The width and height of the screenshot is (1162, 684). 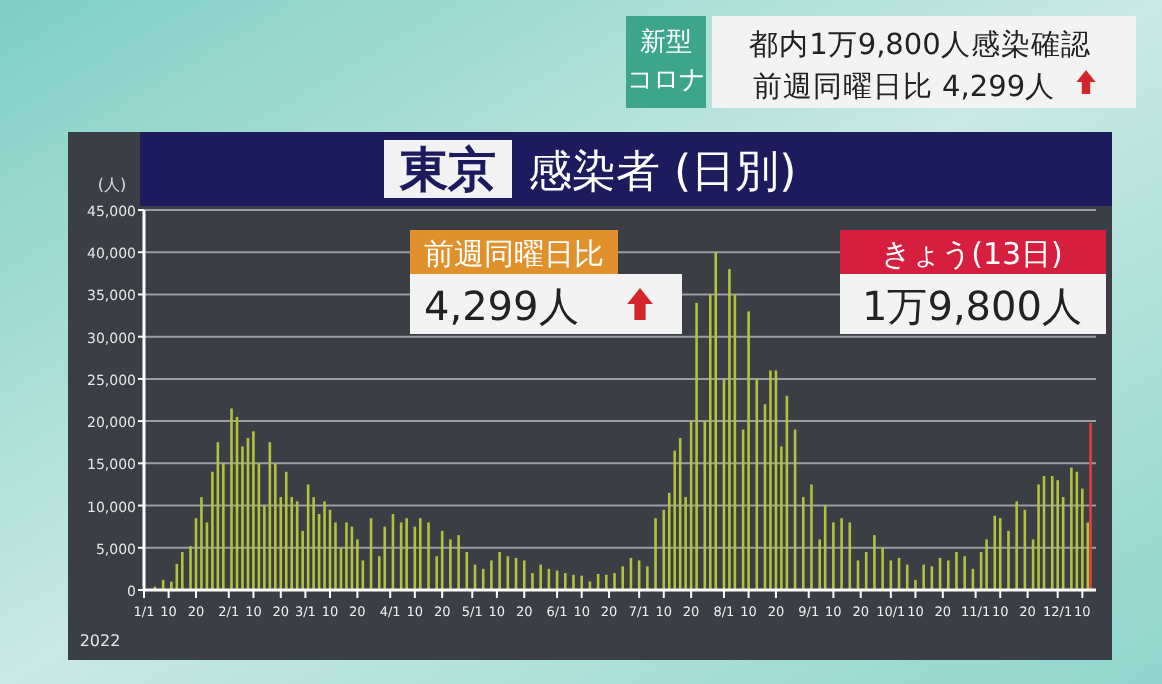 What do you see at coordinates (112, 185) in the screenshot?
I see `y-axis-title: (人)` at bounding box center [112, 185].